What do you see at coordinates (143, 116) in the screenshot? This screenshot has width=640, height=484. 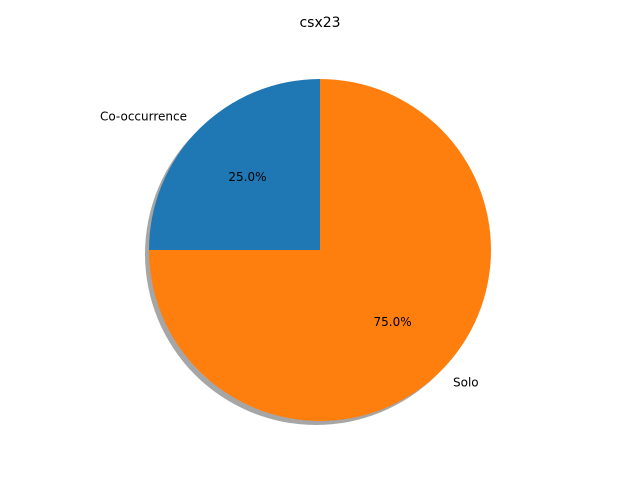 I see `slice-label-co-occurrence: Co-occurrence` at bounding box center [143, 116].